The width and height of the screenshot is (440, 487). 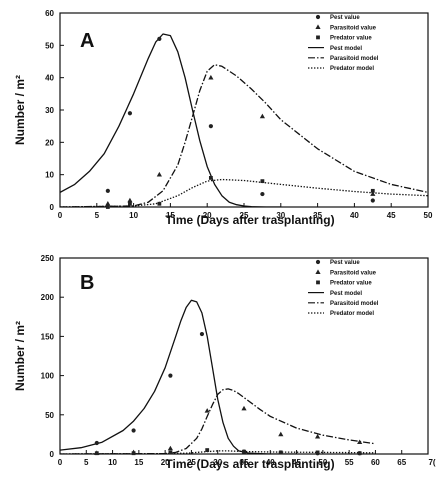 I want to click on legend-marker-predator-value, so click(x=318, y=282).